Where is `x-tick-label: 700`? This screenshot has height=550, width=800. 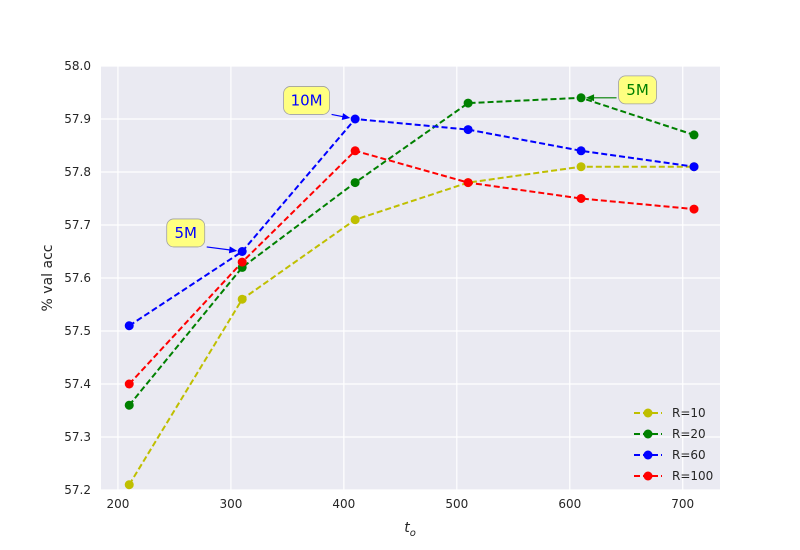 x-tick-label: 700 is located at coordinates (682, 504).